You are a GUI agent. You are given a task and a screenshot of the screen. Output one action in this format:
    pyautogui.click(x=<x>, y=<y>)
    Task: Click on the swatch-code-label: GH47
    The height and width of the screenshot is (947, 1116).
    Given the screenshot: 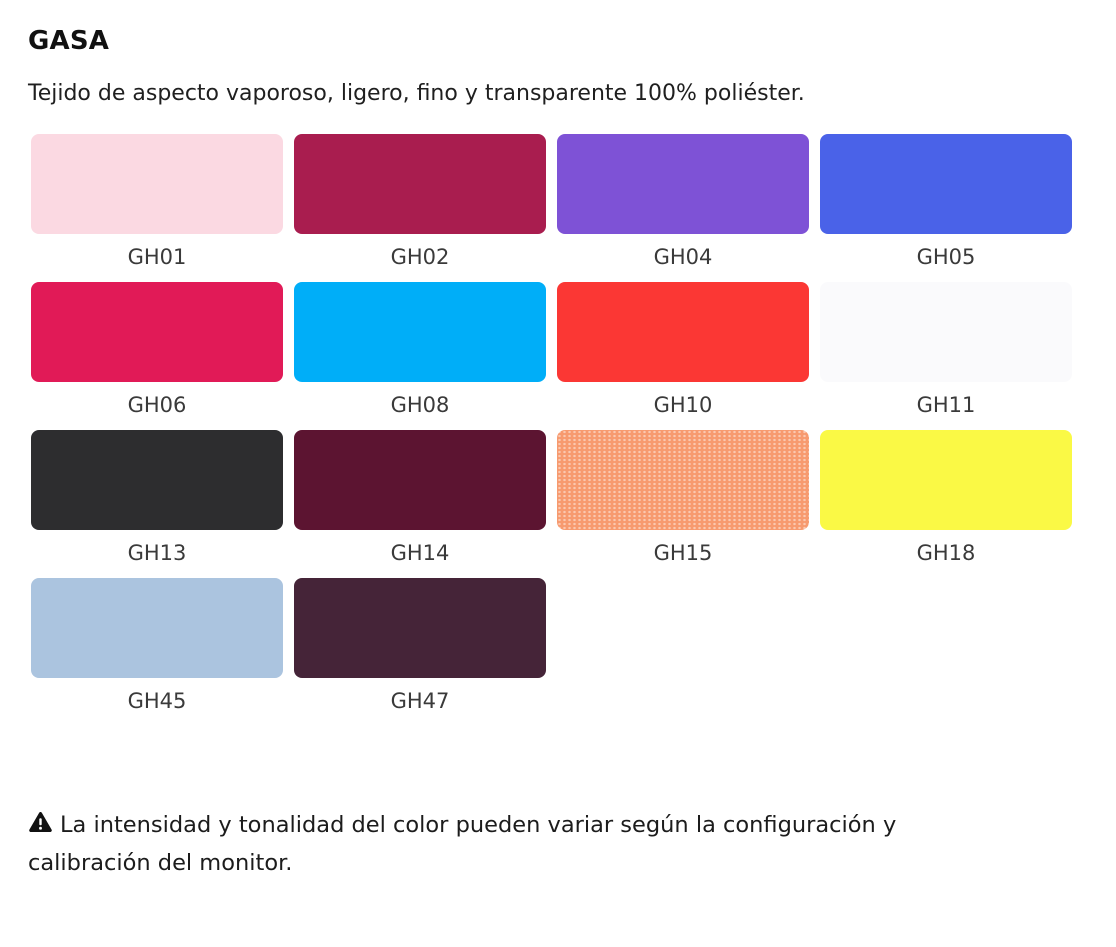 What is the action you would take?
    pyautogui.click(x=420, y=701)
    